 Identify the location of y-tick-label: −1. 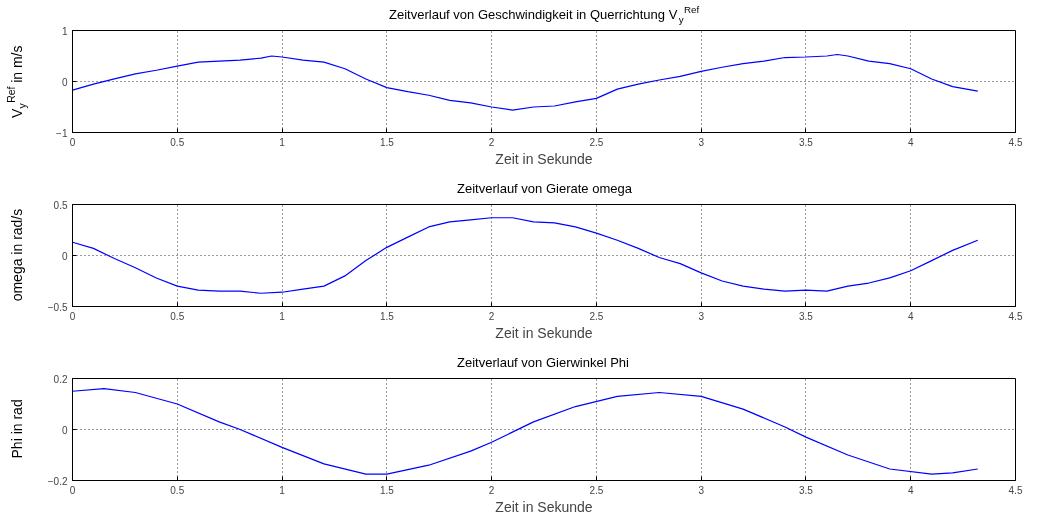
(62, 133).